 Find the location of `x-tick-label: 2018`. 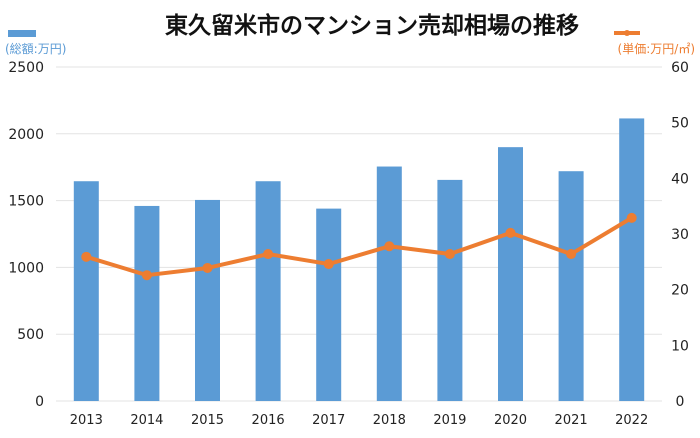

x-tick-label: 2018 is located at coordinates (389, 420).